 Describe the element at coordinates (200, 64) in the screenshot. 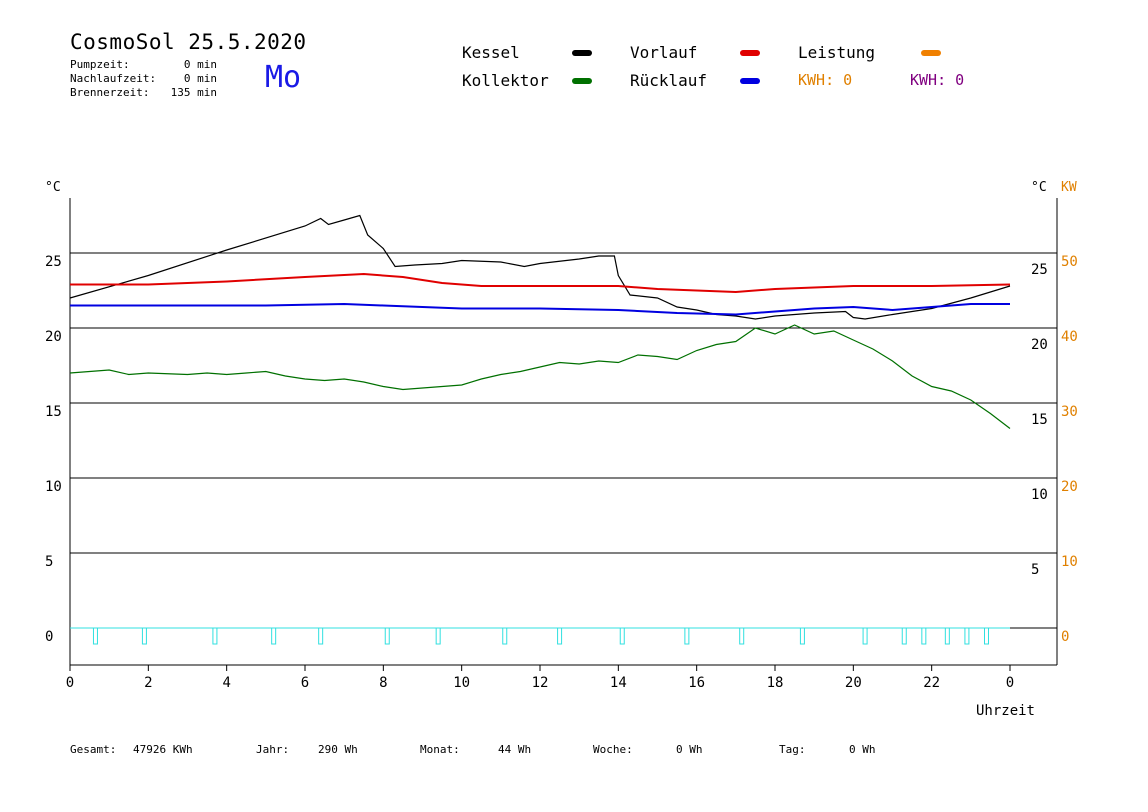

I see `stat-pumpzeit-value: 0 min` at that location.